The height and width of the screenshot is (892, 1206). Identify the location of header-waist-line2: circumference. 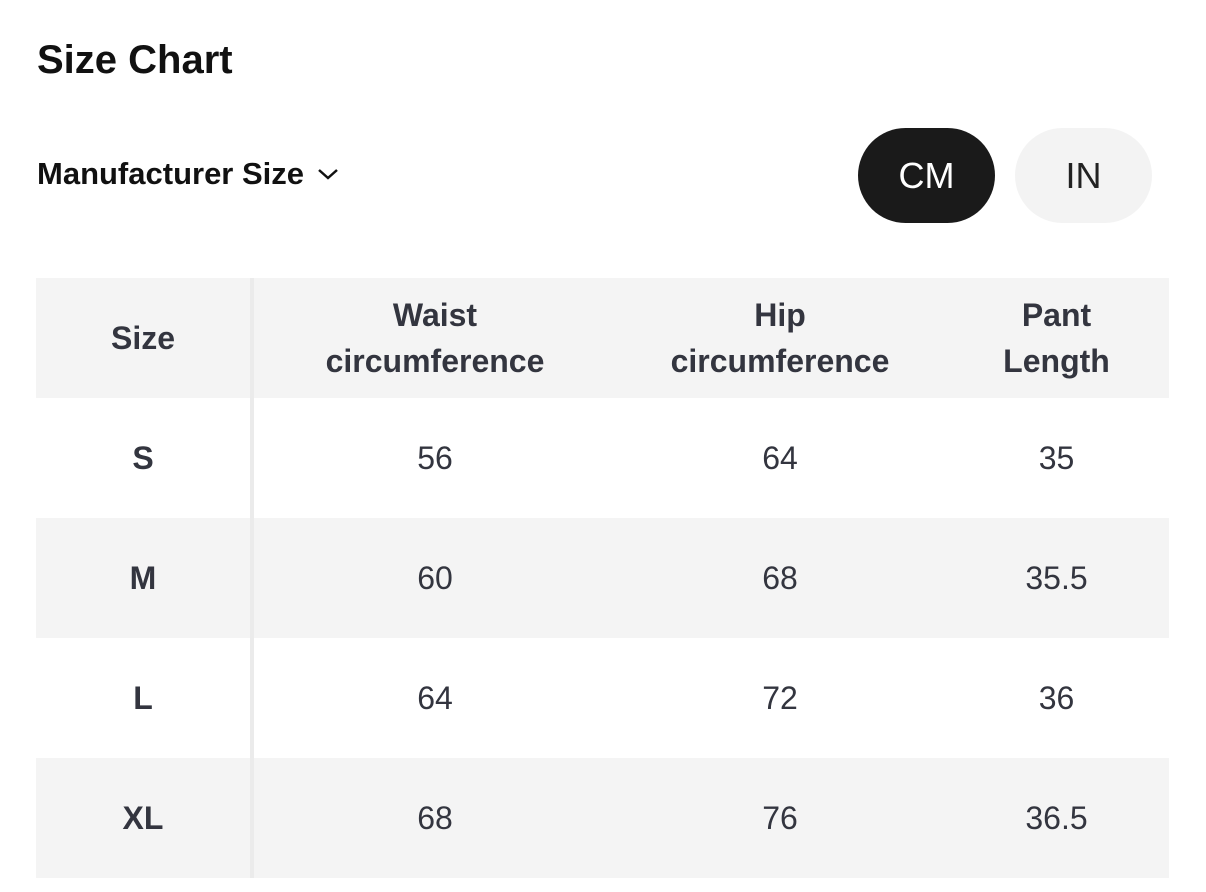
(435, 361).